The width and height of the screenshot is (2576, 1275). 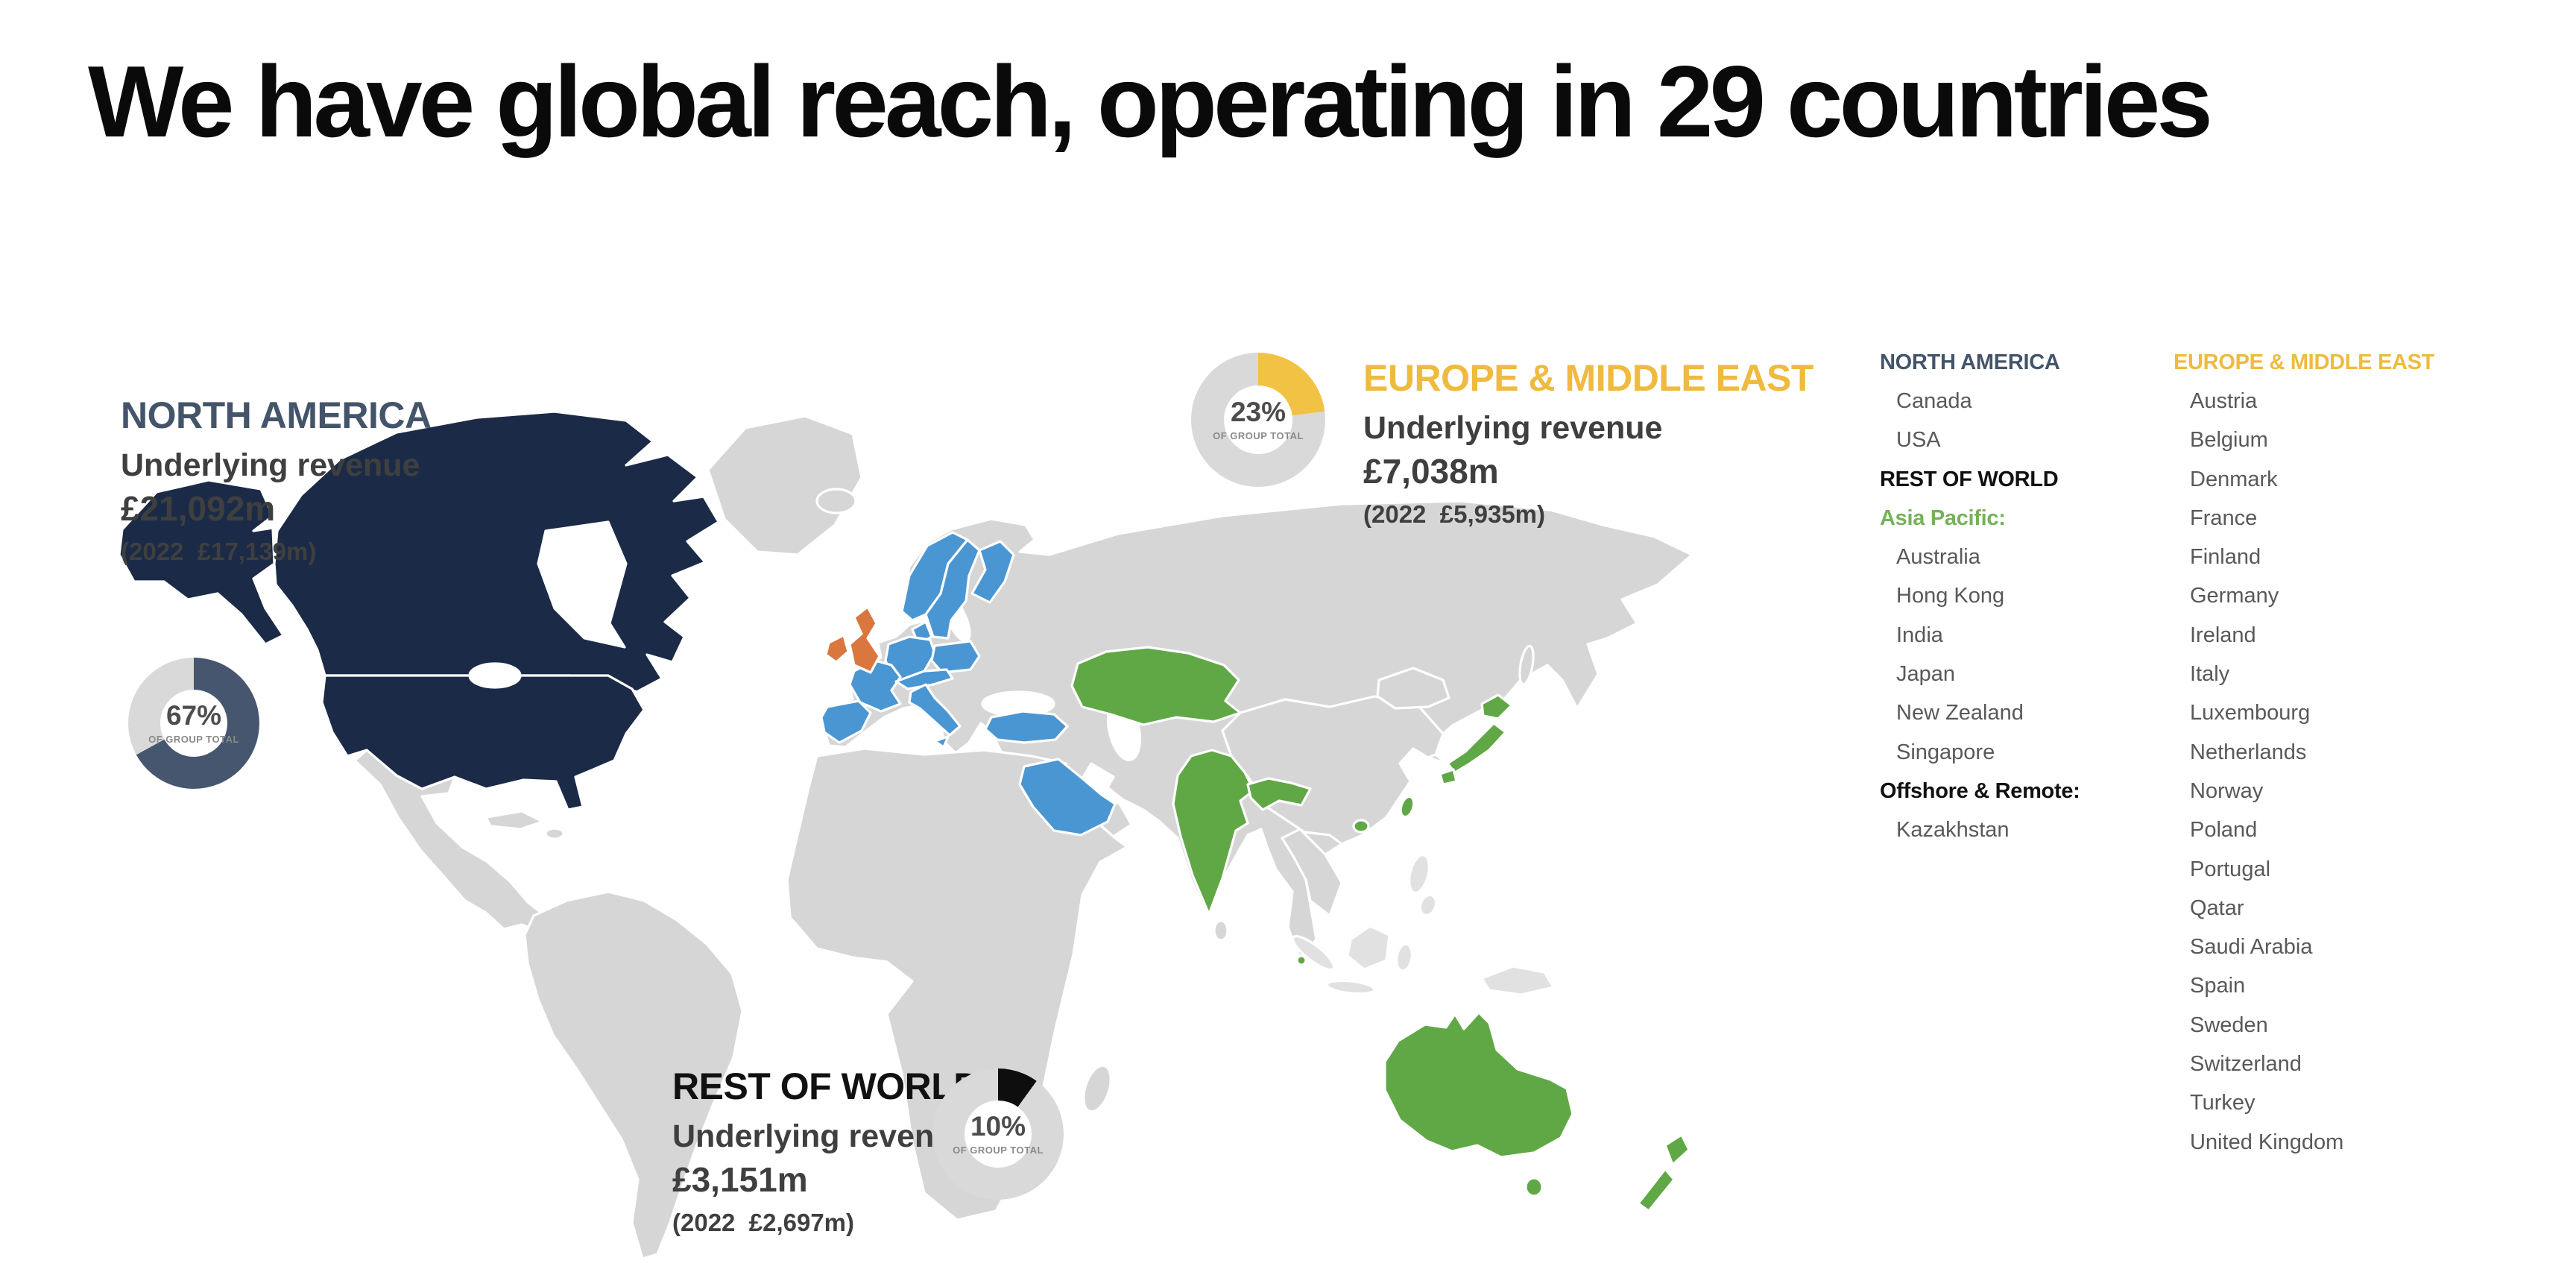 What do you see at coordinates (969, 684) in the screenshot?
I see `map-europe-middle-east` at bounding box center [969, 684].